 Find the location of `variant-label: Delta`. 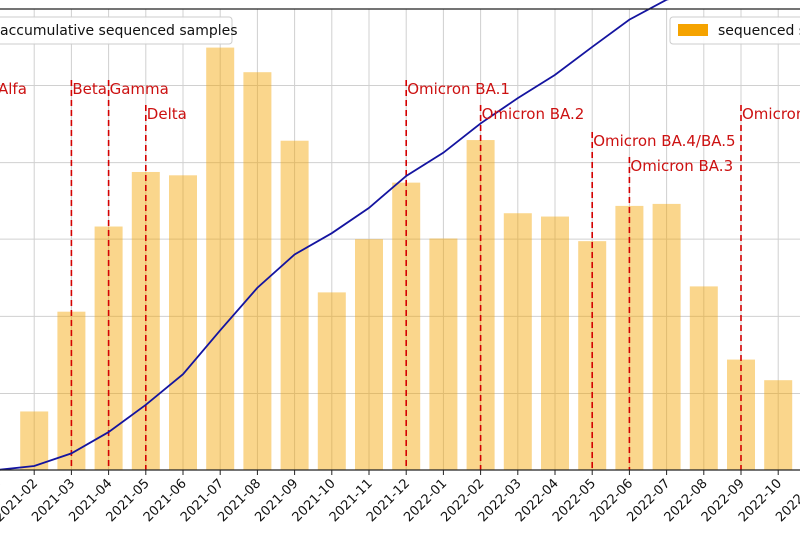

variant-label: Delta is located at coordinates (167, 114).